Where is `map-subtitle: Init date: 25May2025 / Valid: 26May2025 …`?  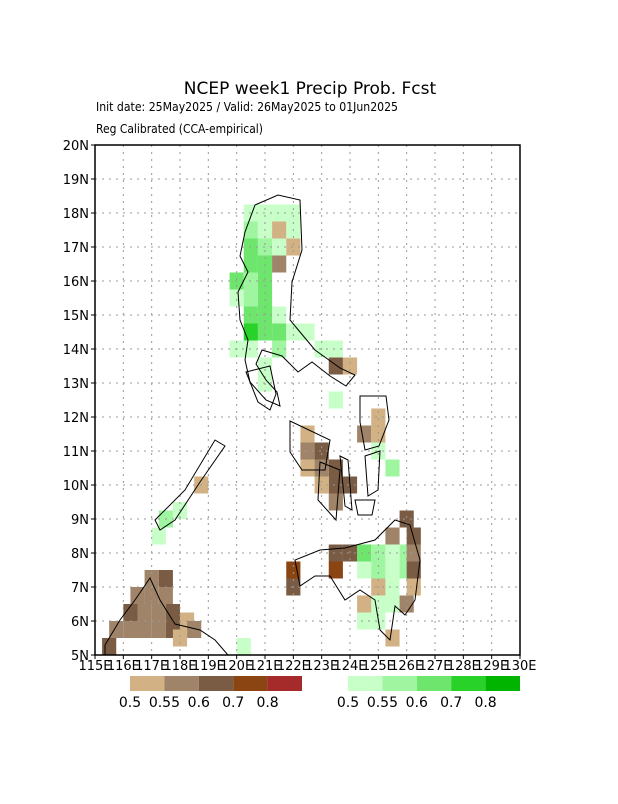 map-subtitle: Init date: 25May2025 / Valid: 26May2025 … is located at coordinates (247, 107).